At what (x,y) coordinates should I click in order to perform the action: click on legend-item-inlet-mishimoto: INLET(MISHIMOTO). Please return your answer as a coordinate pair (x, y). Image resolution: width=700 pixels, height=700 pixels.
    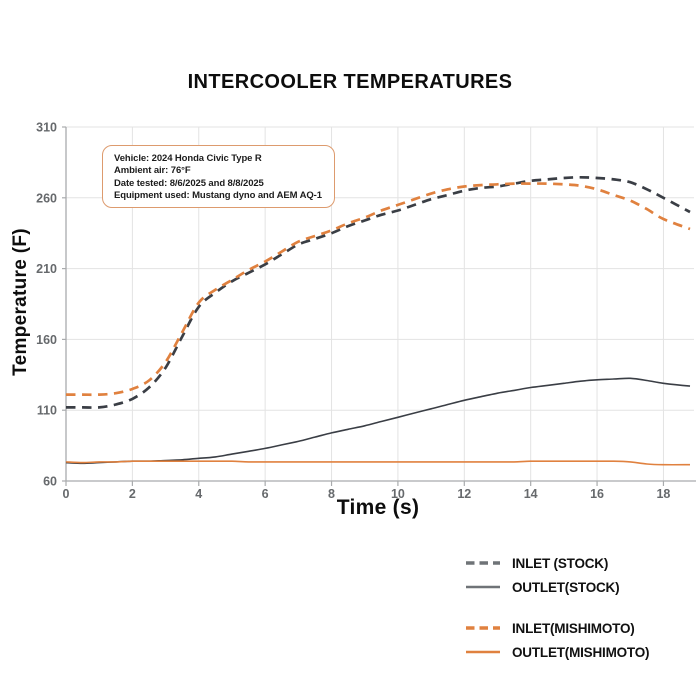
    Looking at the image, I should click on (557, 628).